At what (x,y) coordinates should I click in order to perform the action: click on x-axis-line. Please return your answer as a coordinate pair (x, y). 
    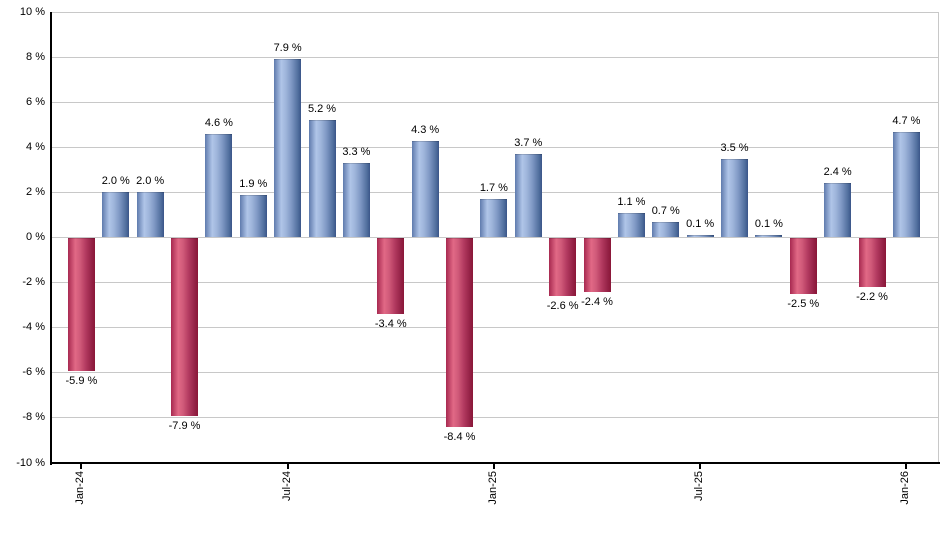
    Looking at the image, I should click on (495, 463).